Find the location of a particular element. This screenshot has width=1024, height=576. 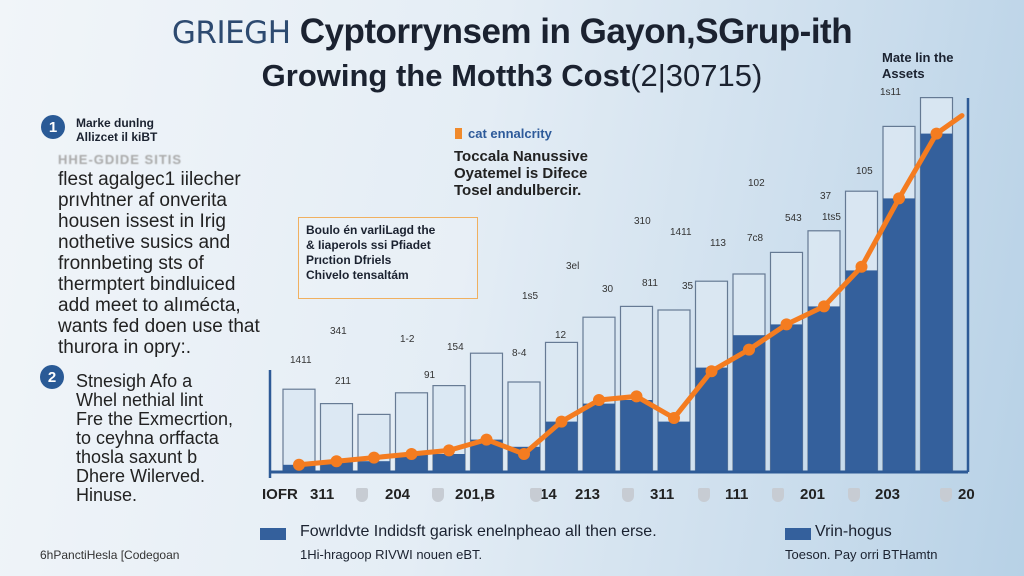

chart-title-line2: Growing the Motth3 Cost(2|30715) is located at coordinates (512, 76).